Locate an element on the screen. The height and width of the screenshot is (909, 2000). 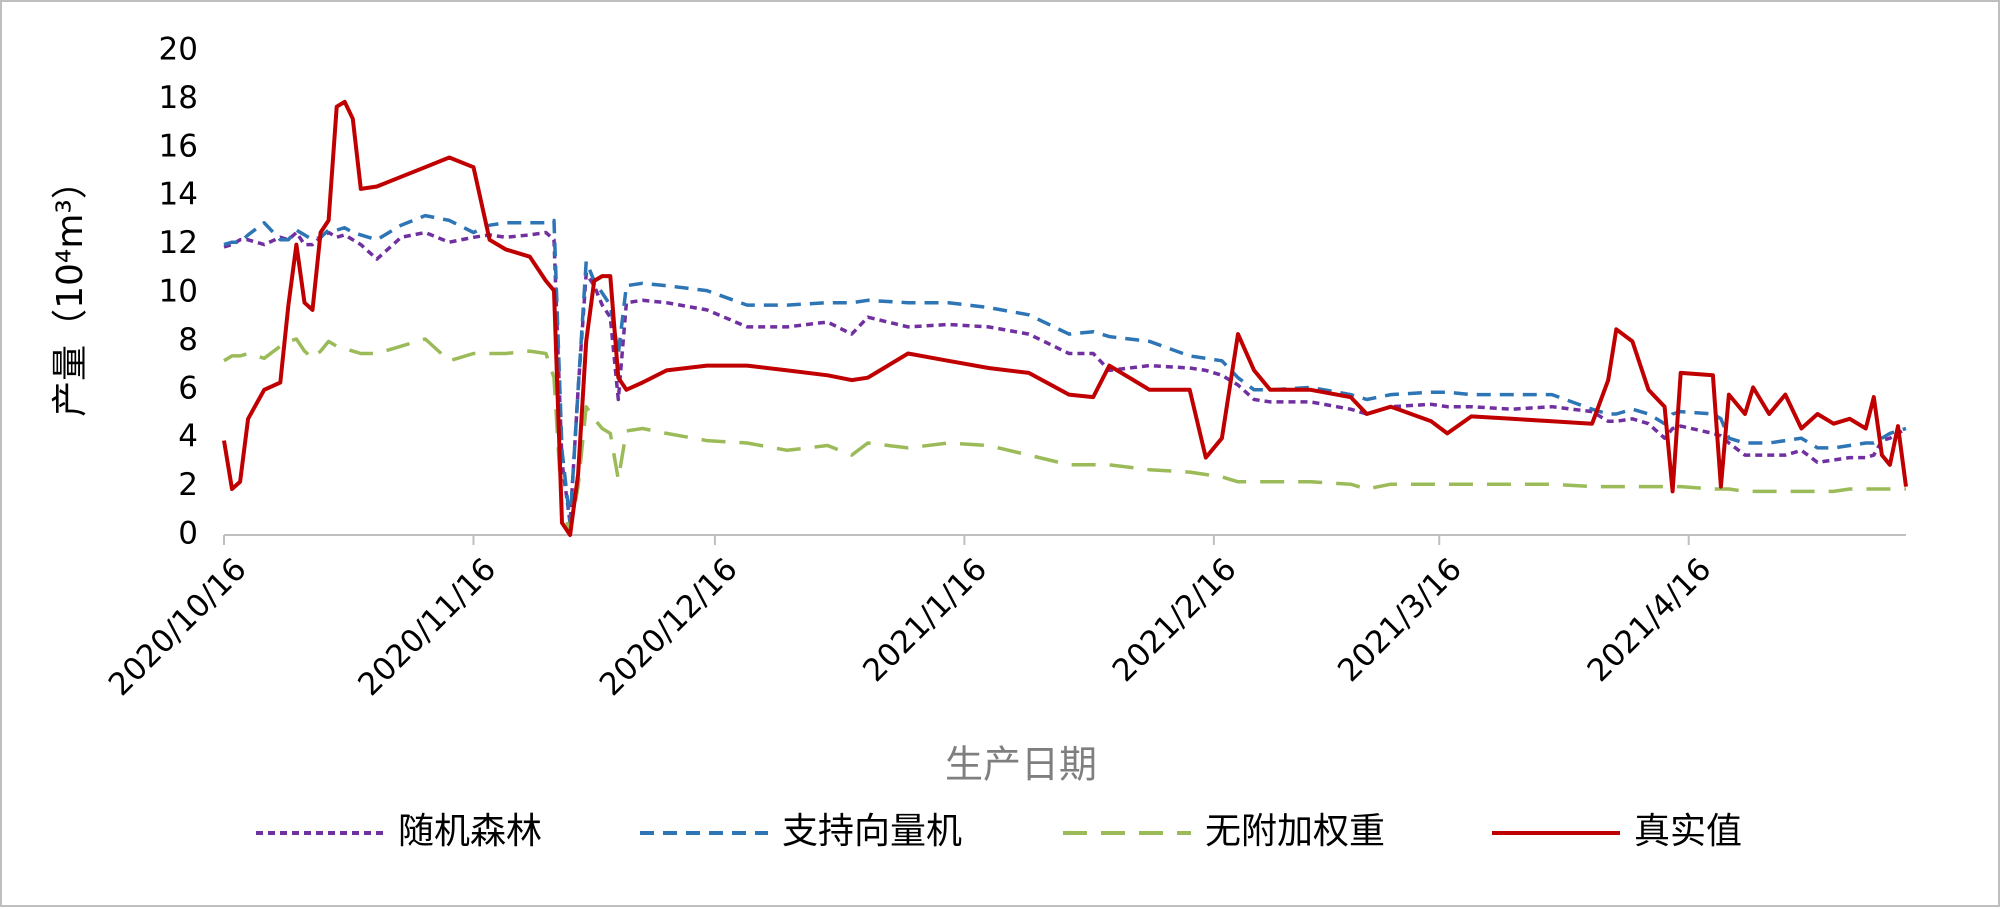
legend-label: 支持向量机 is located at coordinates (872, 831).